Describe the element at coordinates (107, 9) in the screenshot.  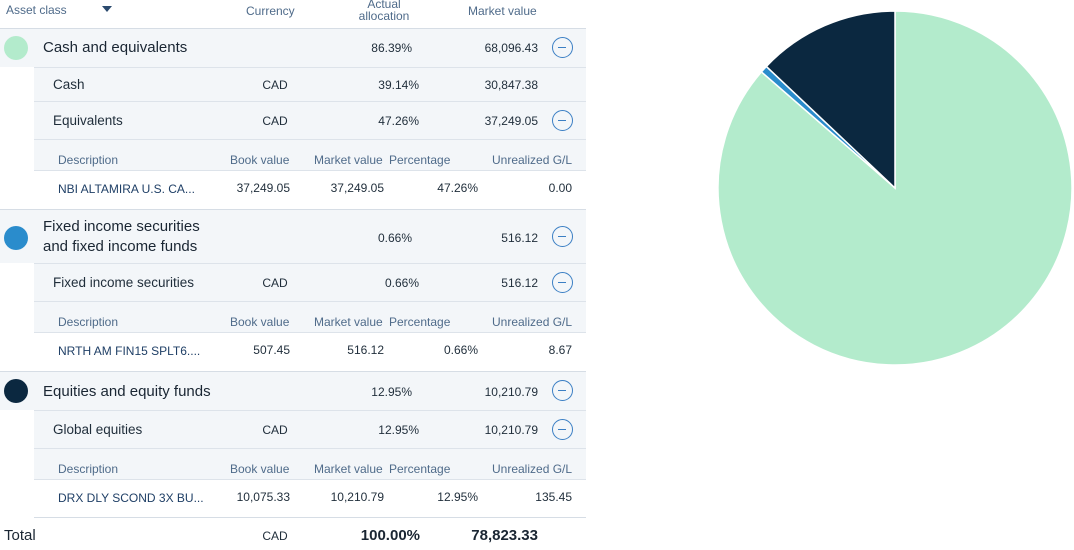
I see `sort-caret-icon` at that location.